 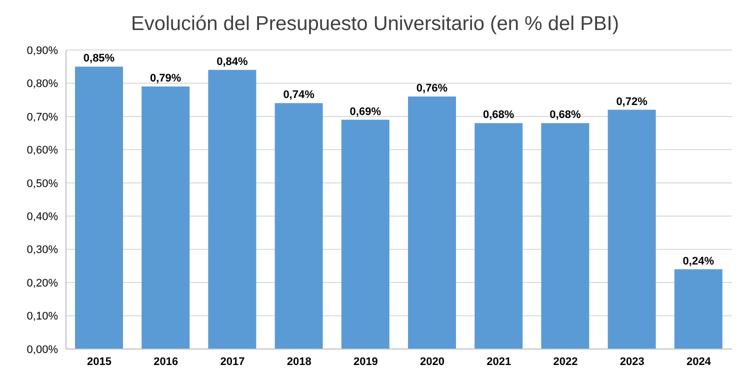 I want to click on y-tick-label: 0,50%, so click(x=42, y=184).